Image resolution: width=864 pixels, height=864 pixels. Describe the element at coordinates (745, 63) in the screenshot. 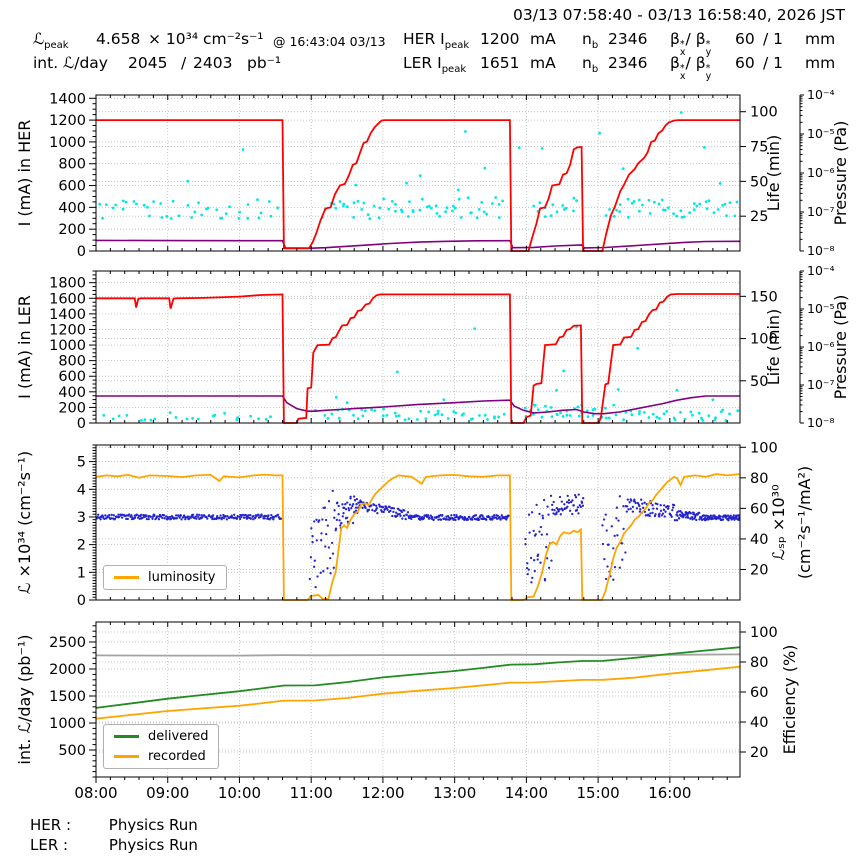

I see `ler-beta-value: 60` at that location.